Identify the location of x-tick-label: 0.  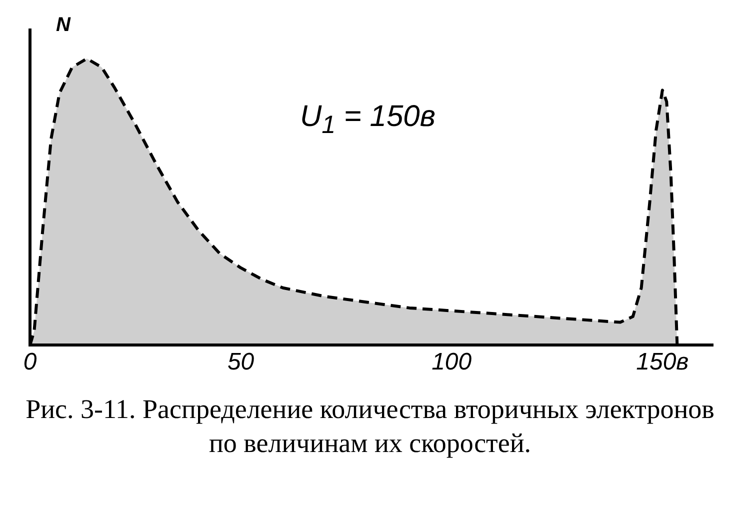
(30, 362).